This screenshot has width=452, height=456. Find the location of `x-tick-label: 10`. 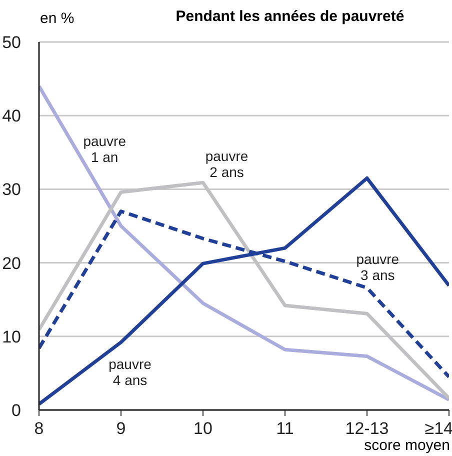

x-tick-label: 10 is located at coordinates (203, 428).